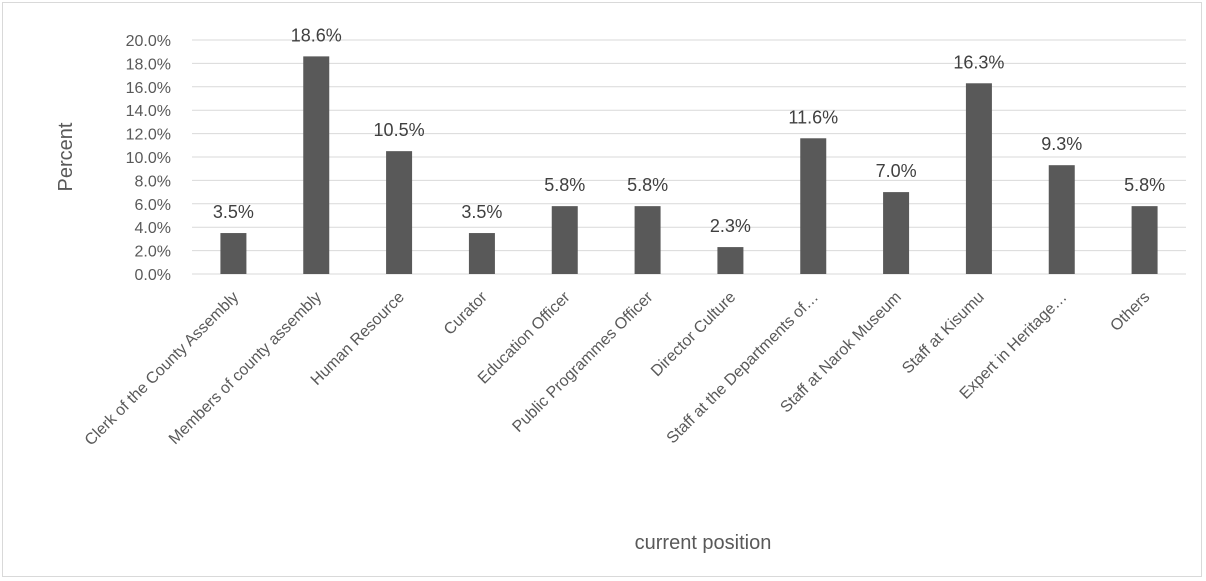  I want to click on x-tick-label: Curator, so click(466, 313).